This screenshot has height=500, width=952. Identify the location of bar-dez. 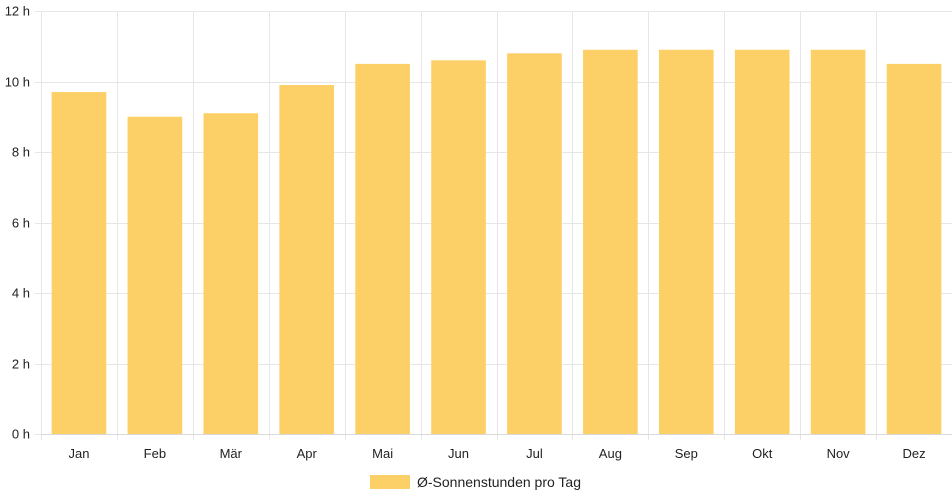
(914, 248).